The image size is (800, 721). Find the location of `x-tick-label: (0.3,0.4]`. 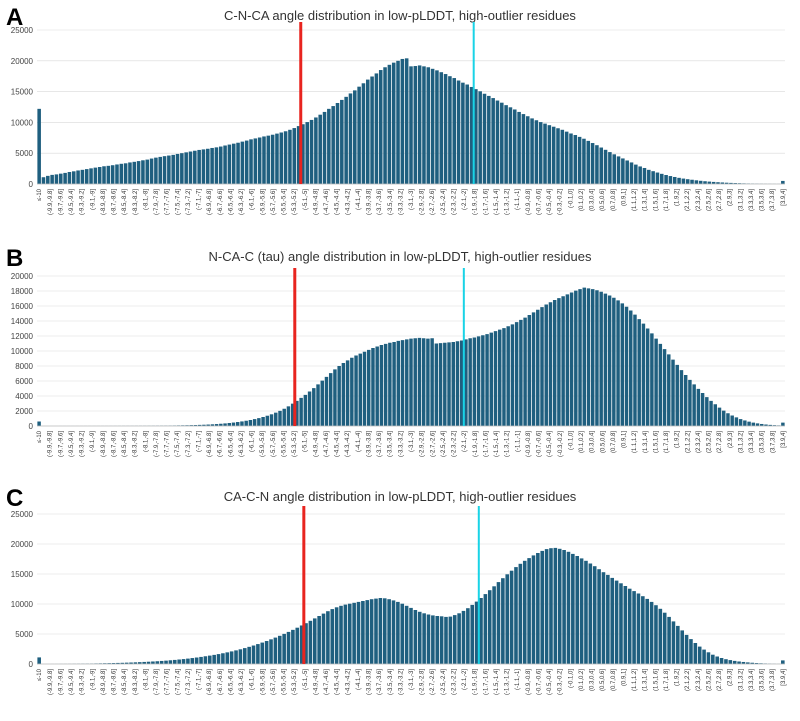

x-tick-label: (0.3,0.4] is located at coordinates (593, 680).